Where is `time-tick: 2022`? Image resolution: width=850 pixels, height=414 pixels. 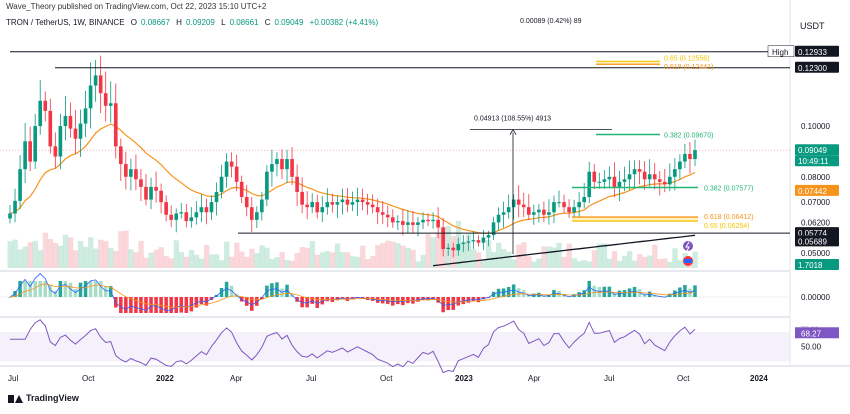
time-tick: 2022 is located at coordinates (165, 378).